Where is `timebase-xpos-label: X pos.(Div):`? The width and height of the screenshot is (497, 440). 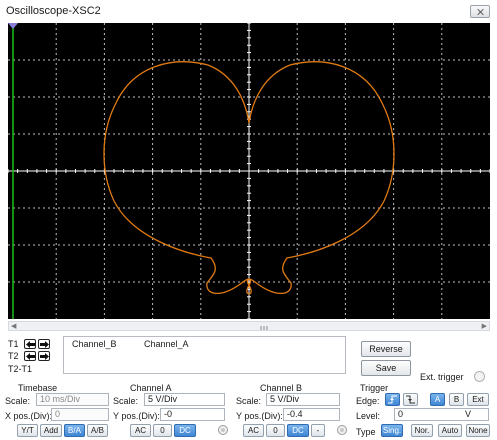 timebase-xpos-label: X pos.(Div): is located at coordinates (29, 416).